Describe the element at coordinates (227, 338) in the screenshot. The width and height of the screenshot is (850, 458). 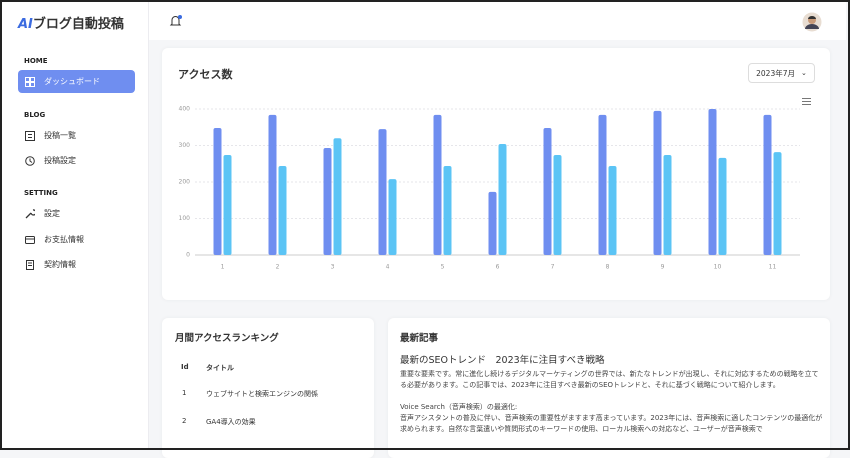
I see `card-title: 月間アクセスランキング` at that location.